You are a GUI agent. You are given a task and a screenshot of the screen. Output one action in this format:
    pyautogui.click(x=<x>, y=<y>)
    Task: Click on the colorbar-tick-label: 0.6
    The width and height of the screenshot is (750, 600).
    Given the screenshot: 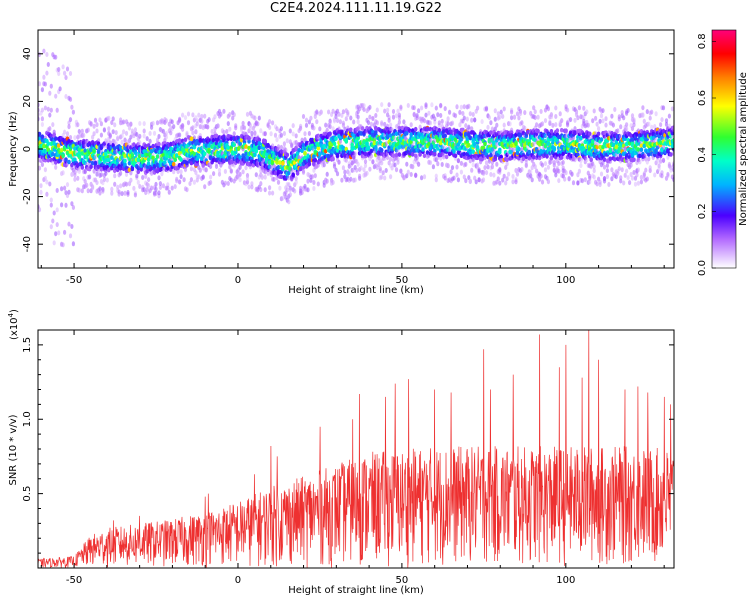 What is the action you would take?
    pyautogui.click(x=702, y=98)
    